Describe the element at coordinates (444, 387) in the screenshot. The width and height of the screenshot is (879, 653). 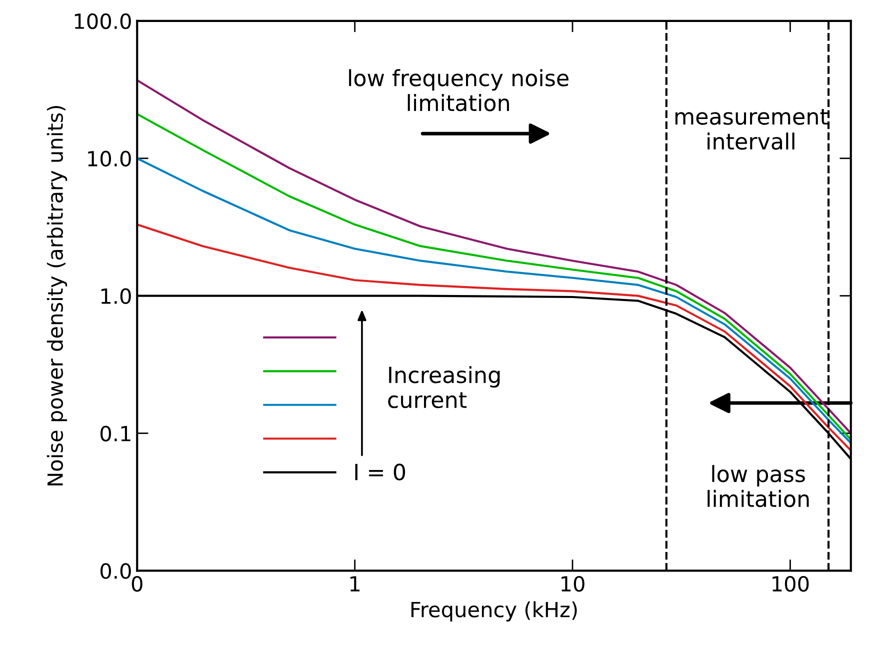
I see `annotation: Increasing current` at that location.